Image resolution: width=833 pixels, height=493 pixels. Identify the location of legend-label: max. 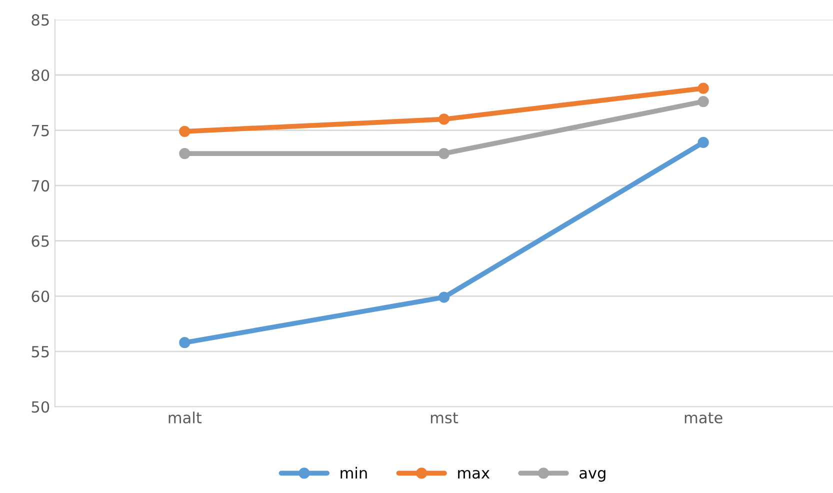
(474, 474).